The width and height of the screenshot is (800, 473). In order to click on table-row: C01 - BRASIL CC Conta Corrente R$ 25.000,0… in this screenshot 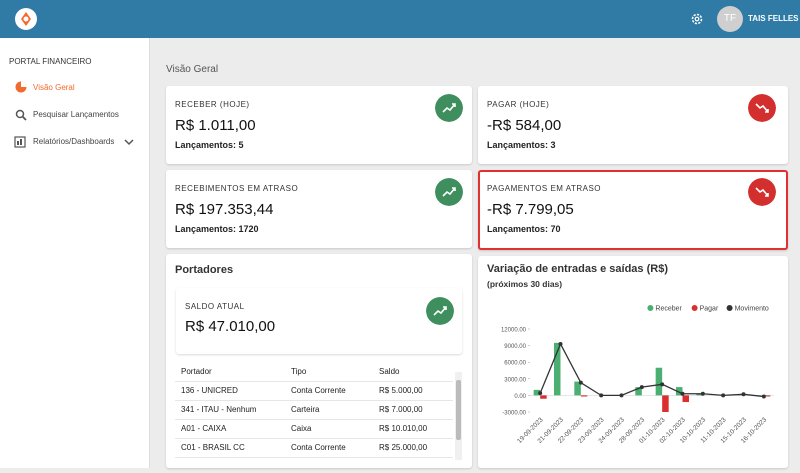, I will do `click(314, 448)`.